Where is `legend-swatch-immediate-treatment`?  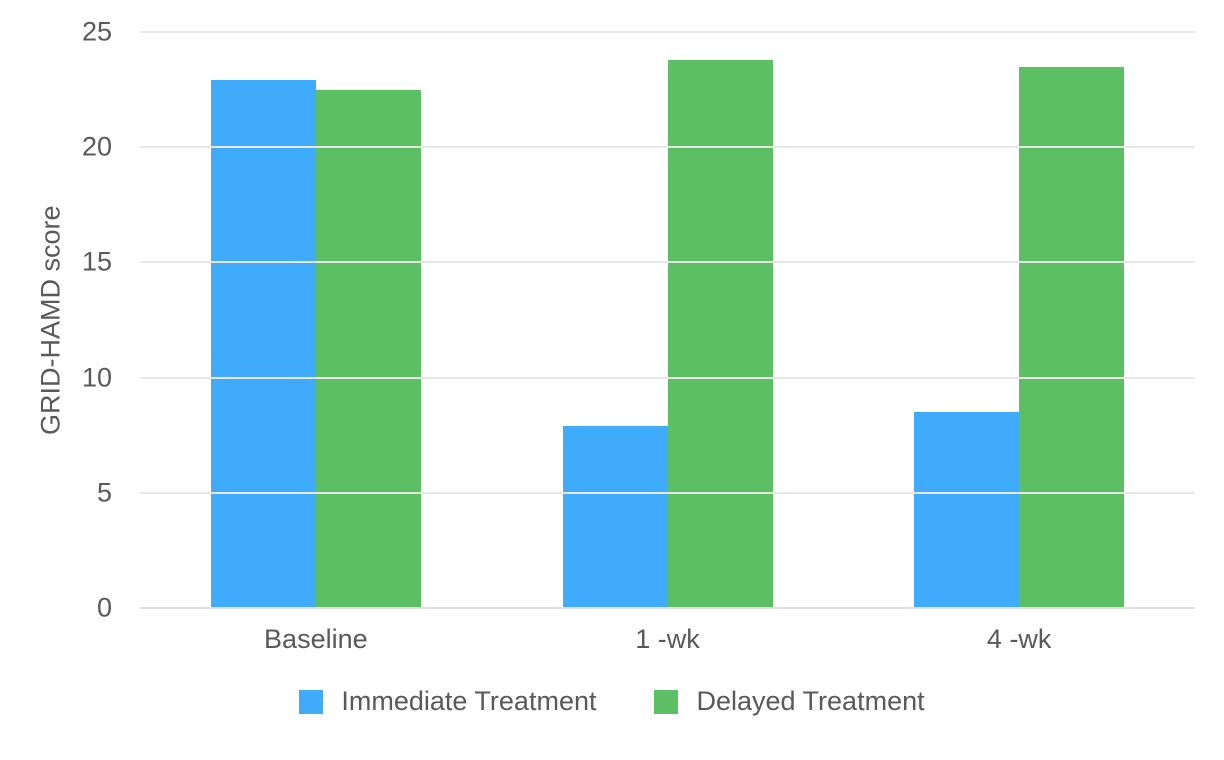 legend-swatch-immediate-treatment is located at coordinates (311, 701).